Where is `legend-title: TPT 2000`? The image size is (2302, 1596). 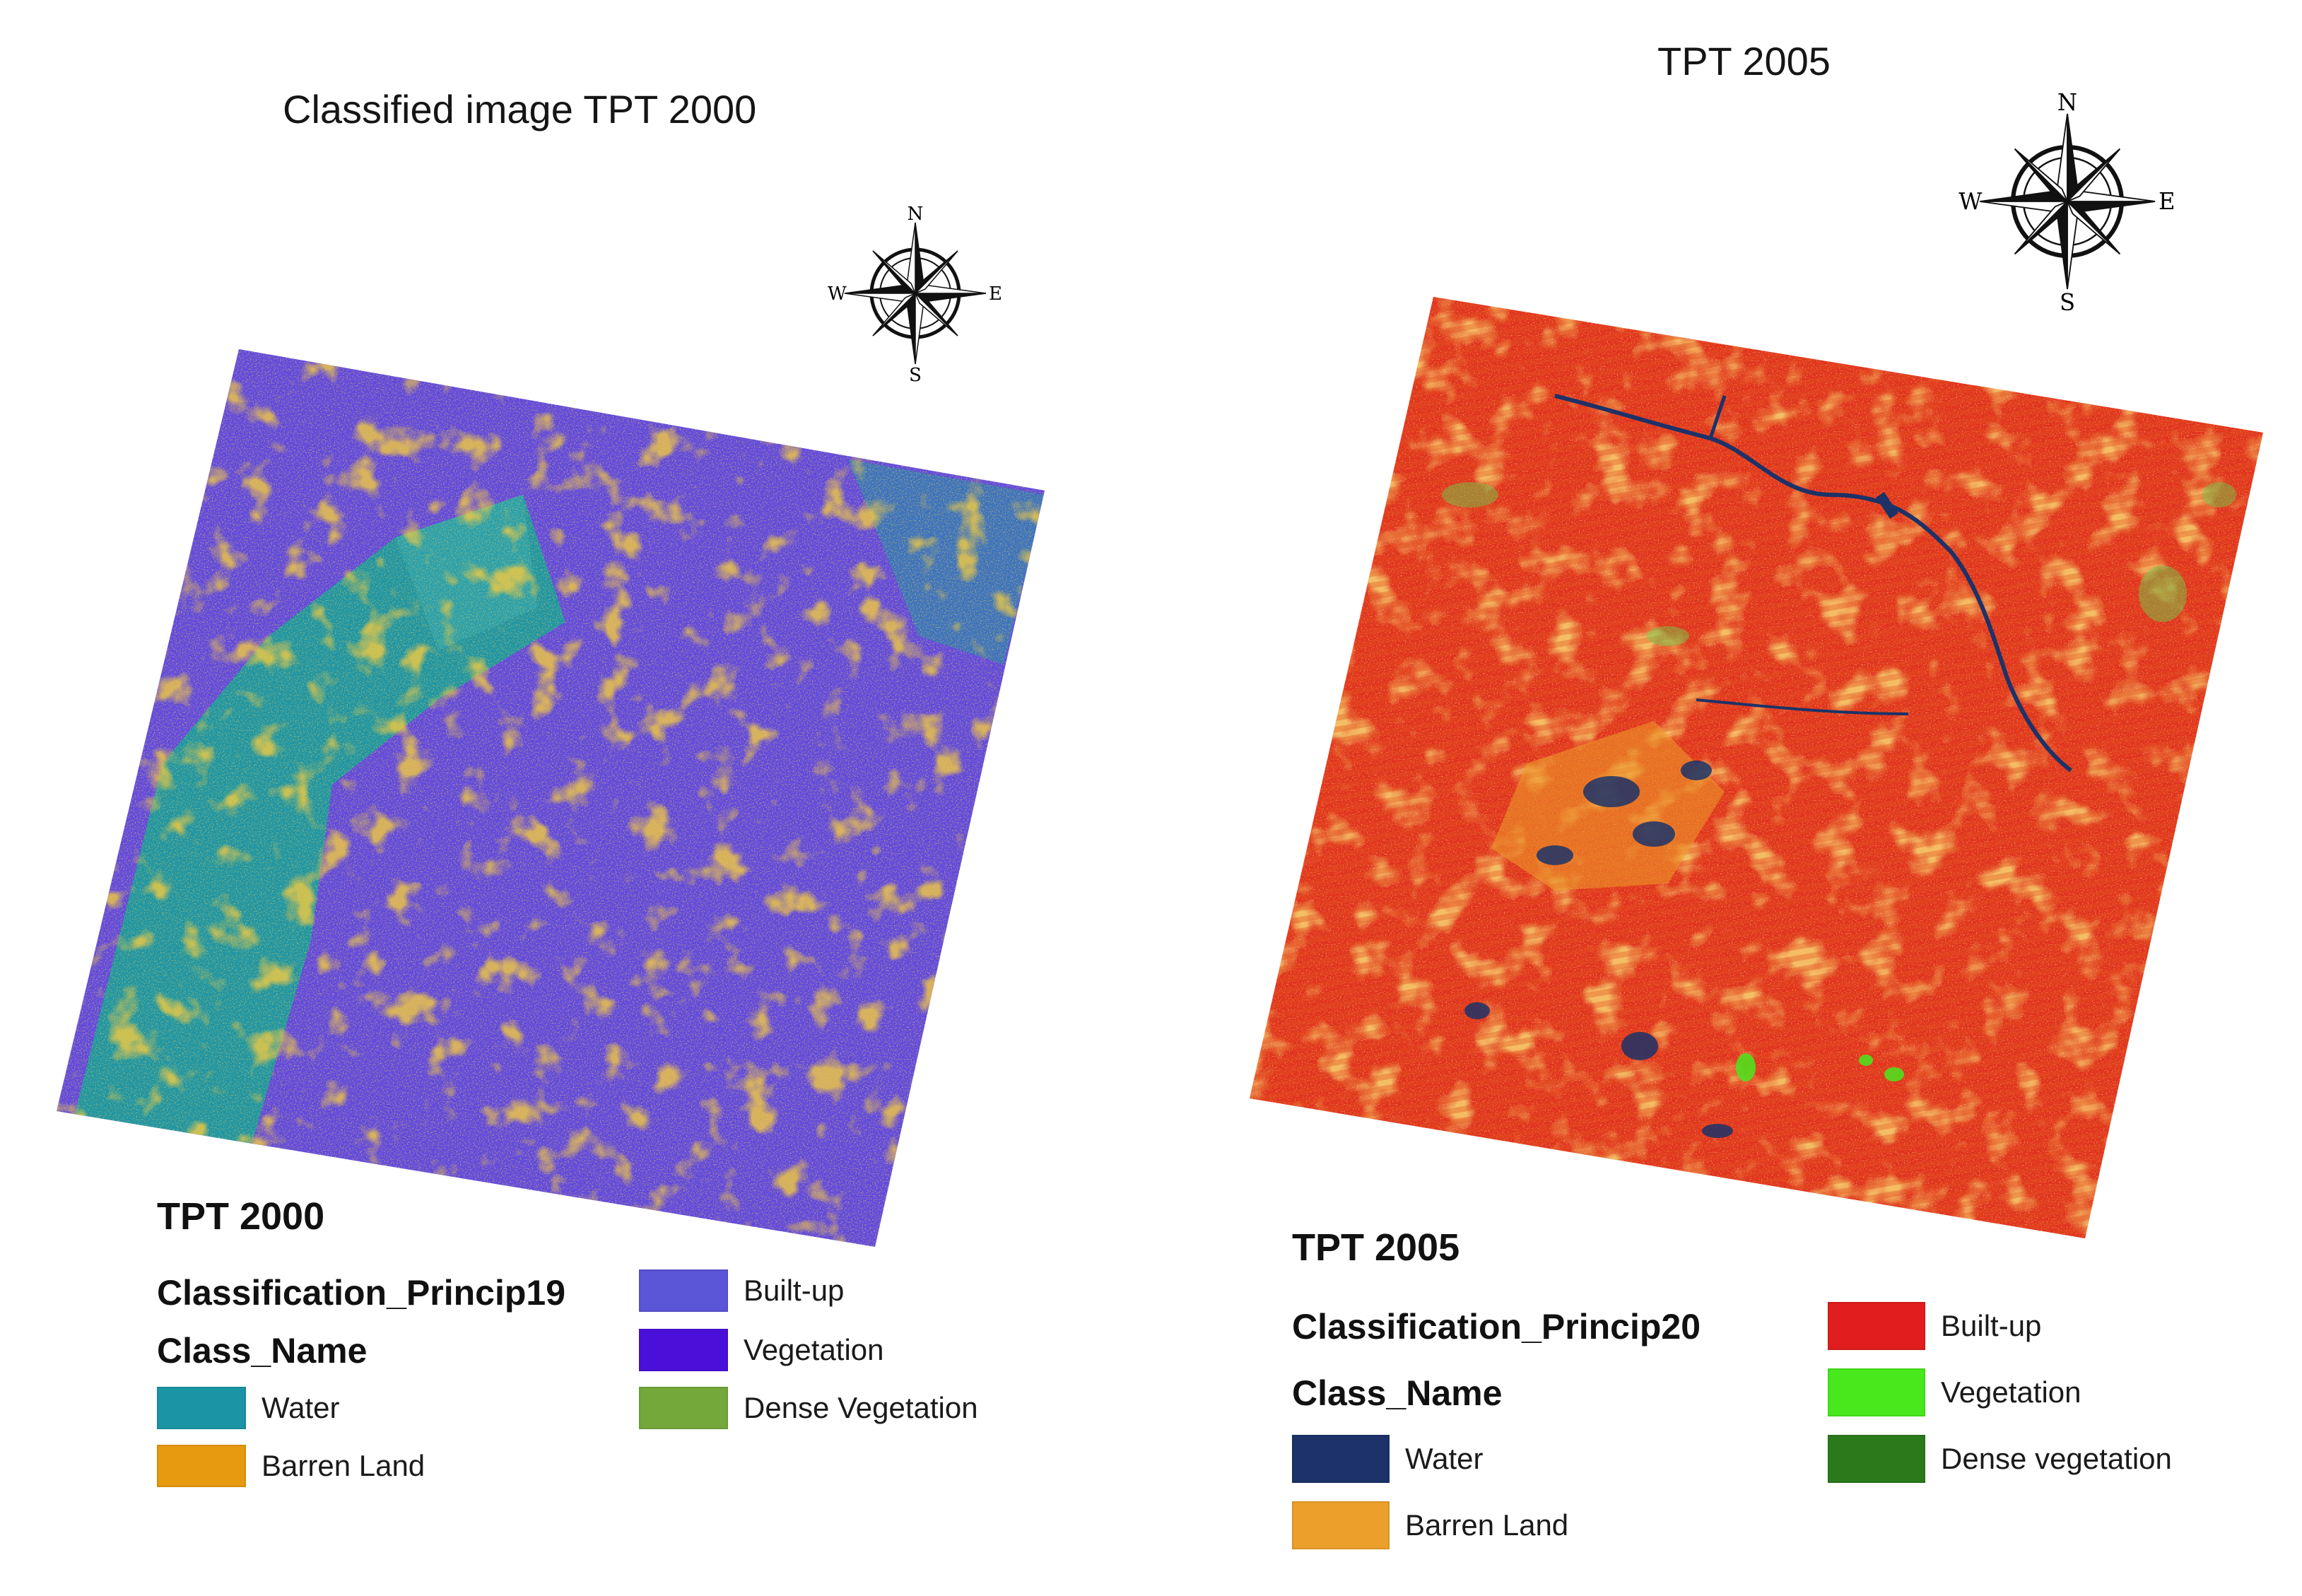 legend-title: TPT 2000 is located at coordinates (241, 1216).